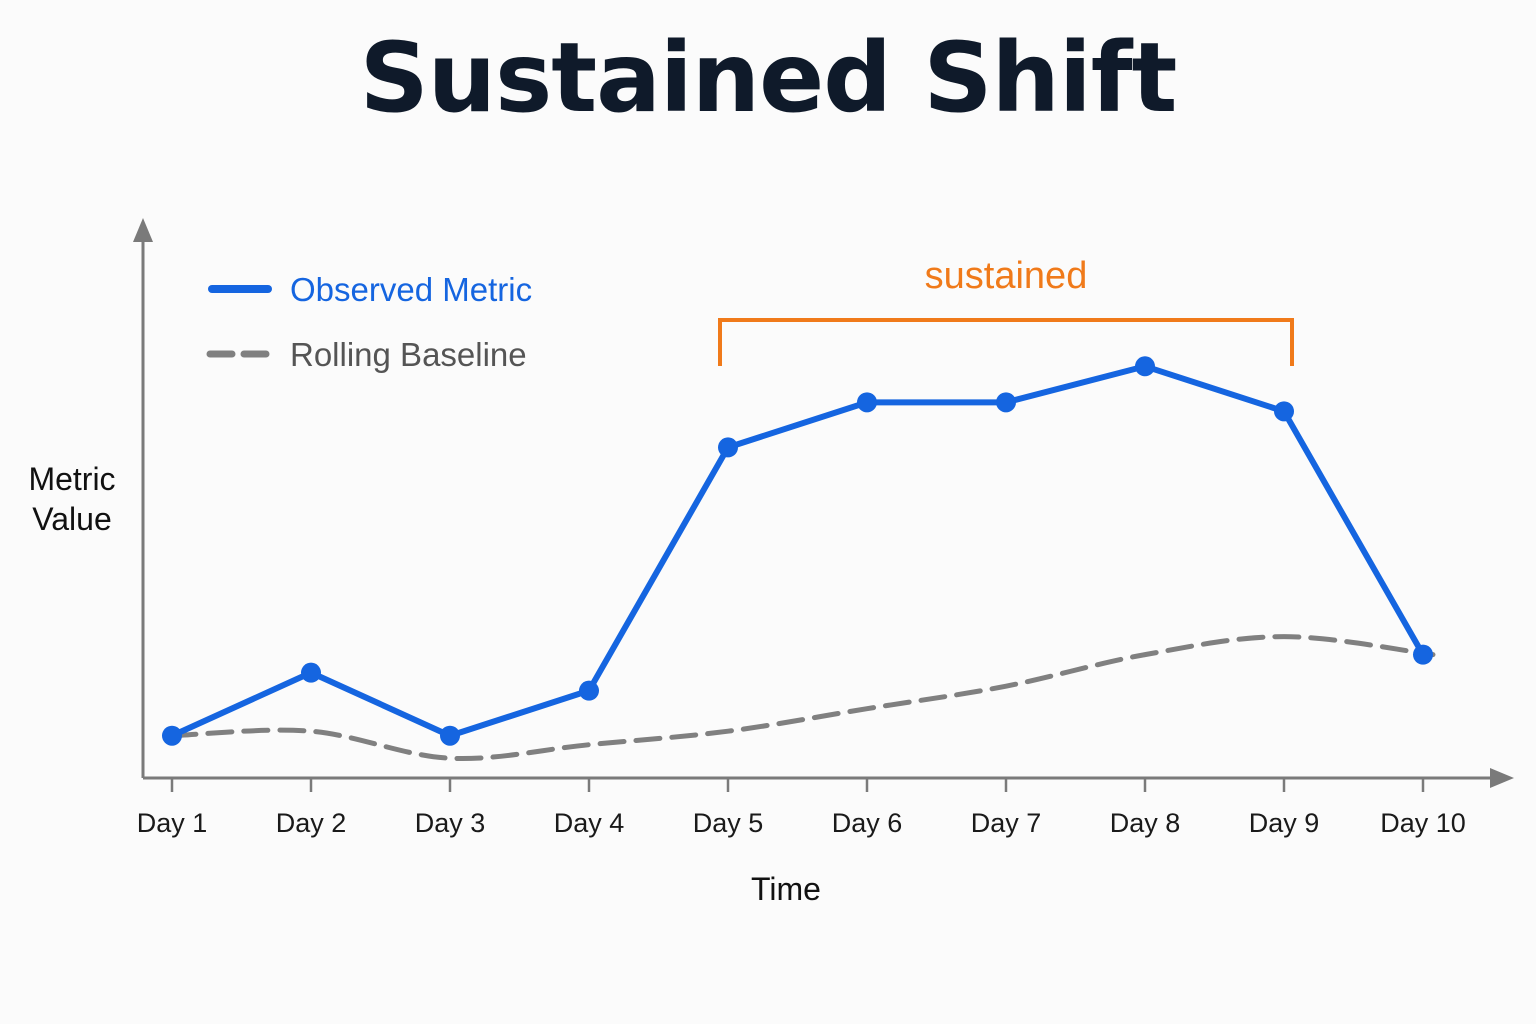  I want to click on x-tick-label: Day 5, so click(728, 823).